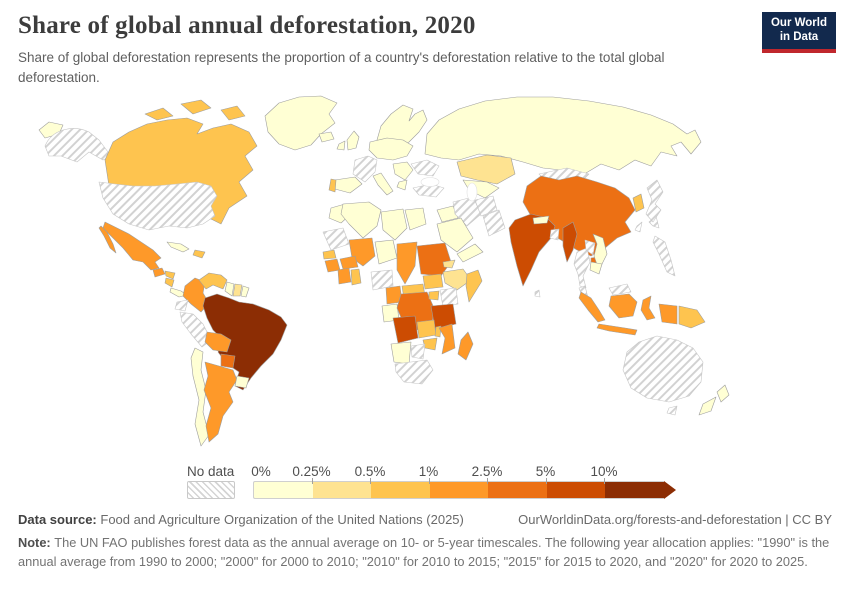  I want to click on country-angola, so click(405, 329).